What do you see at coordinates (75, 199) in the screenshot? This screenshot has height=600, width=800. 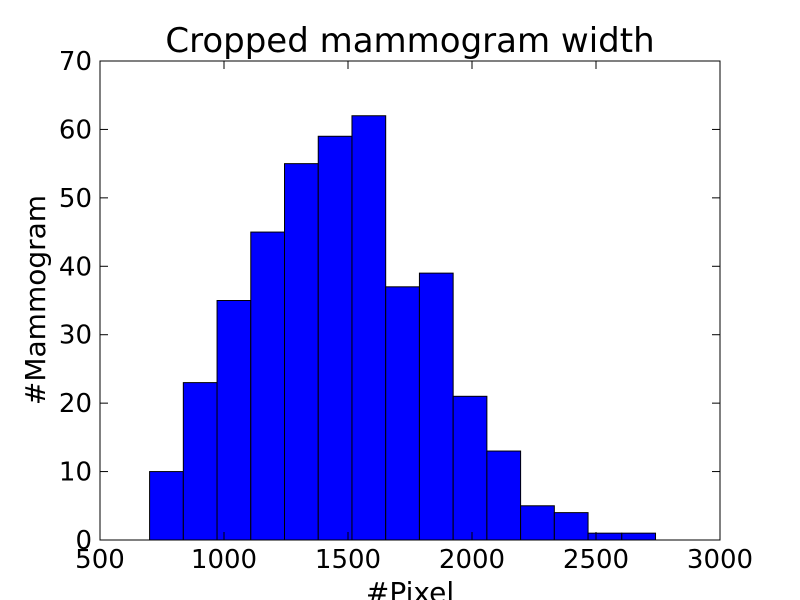 I see `y-tick-label: 50` at bounding box center [75, 199].